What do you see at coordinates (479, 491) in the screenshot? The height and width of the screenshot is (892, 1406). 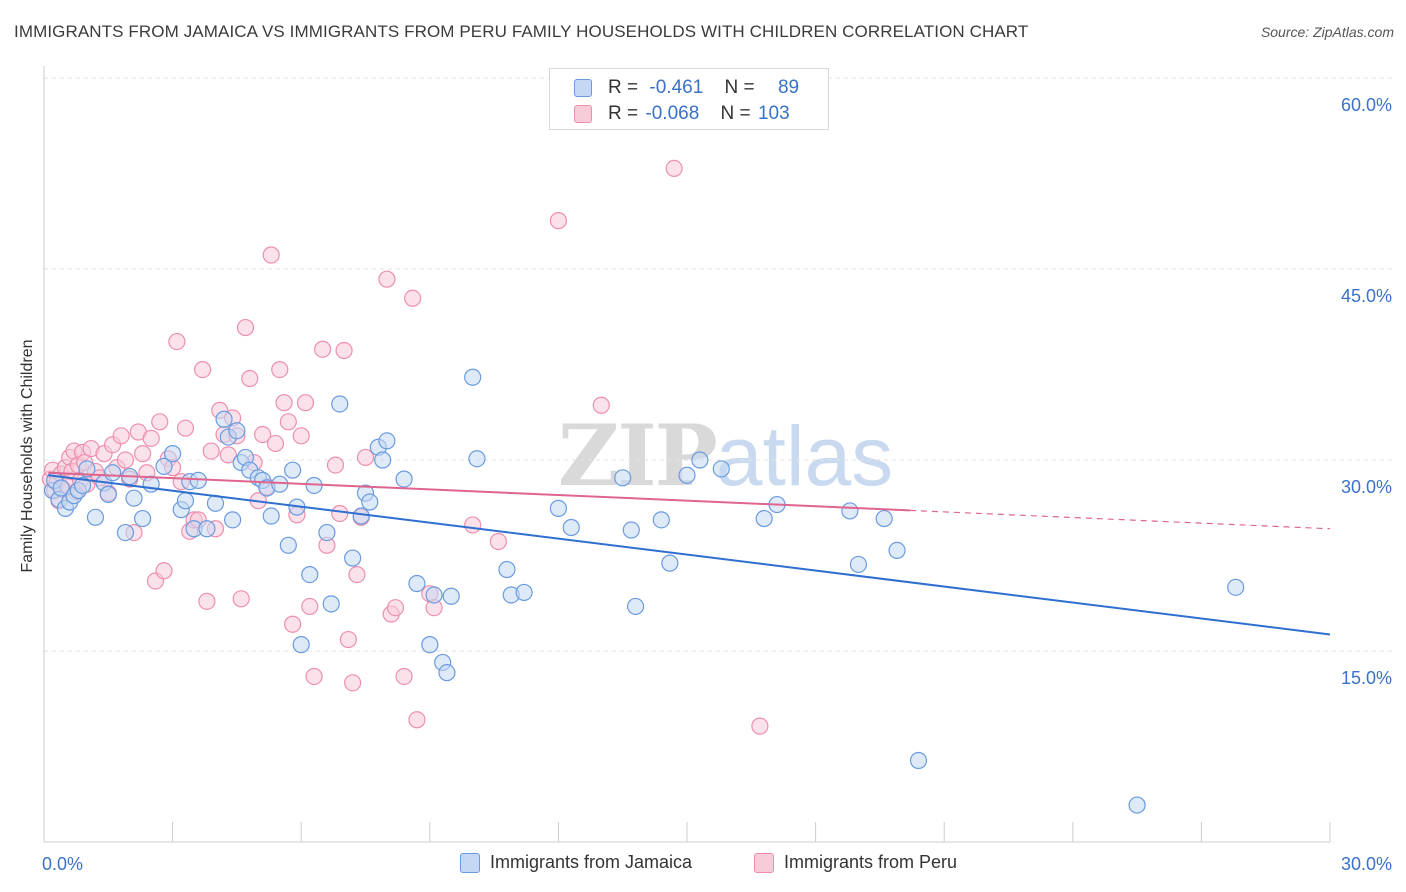 I see `peru-trend-line` at bounding box center [479, 491].